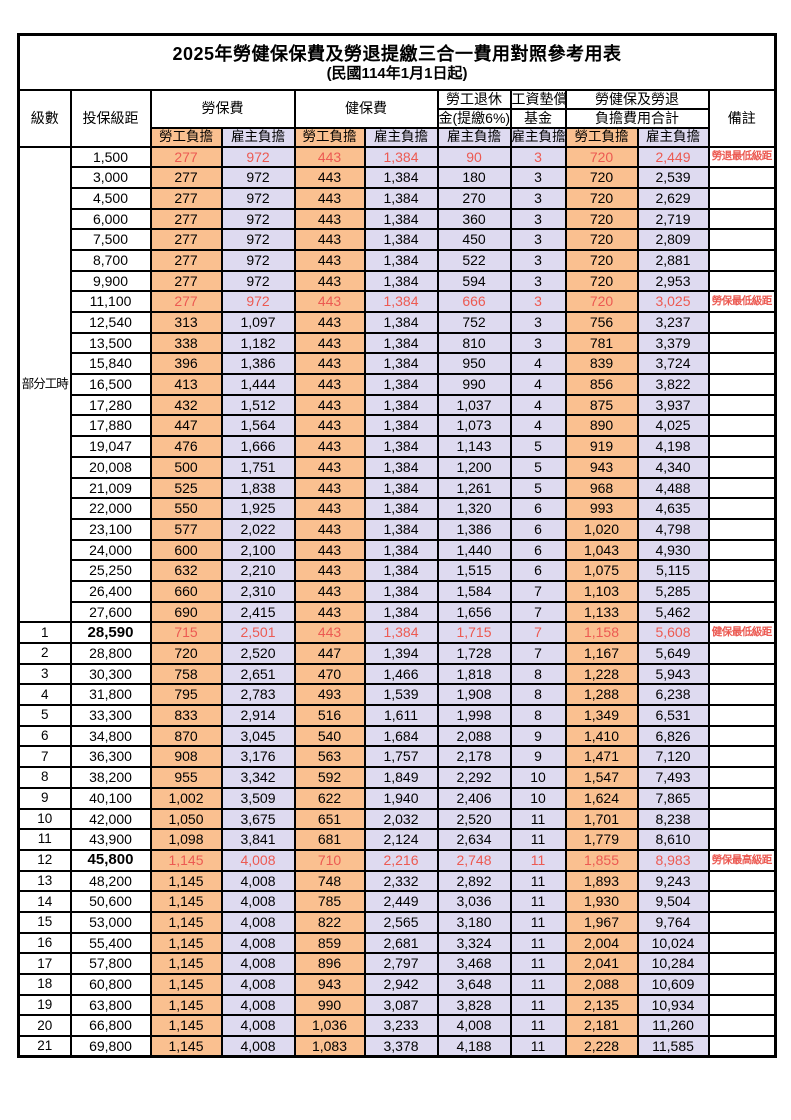 The height and width of the screenshot is (1120, 791). Describe the element at coordinates (258, 550) in the screenshot. I see `labor-employer-cell: 2,100` at that location.